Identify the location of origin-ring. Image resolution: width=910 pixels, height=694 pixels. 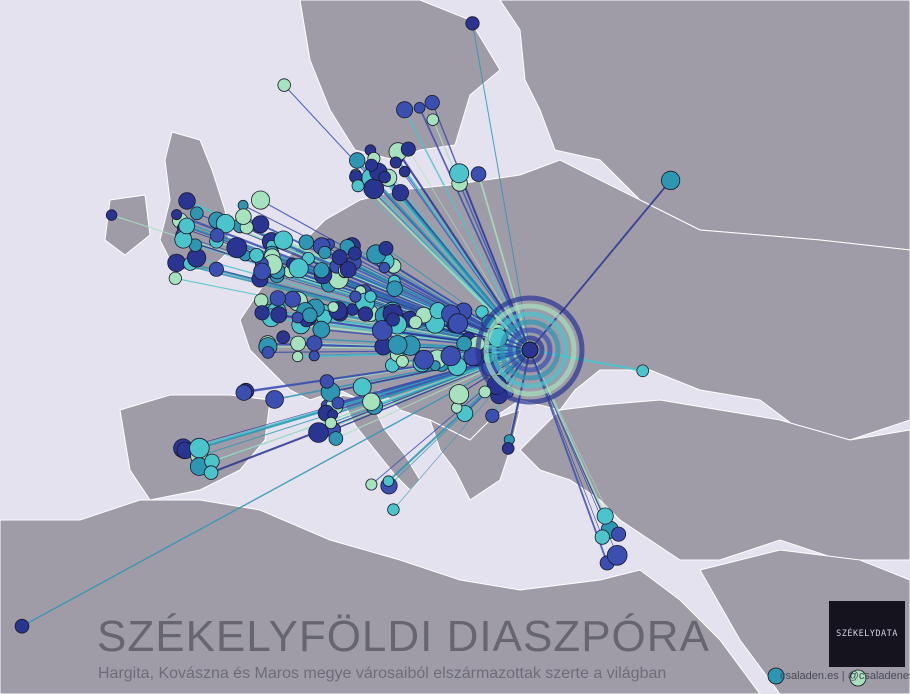
(530, 350).